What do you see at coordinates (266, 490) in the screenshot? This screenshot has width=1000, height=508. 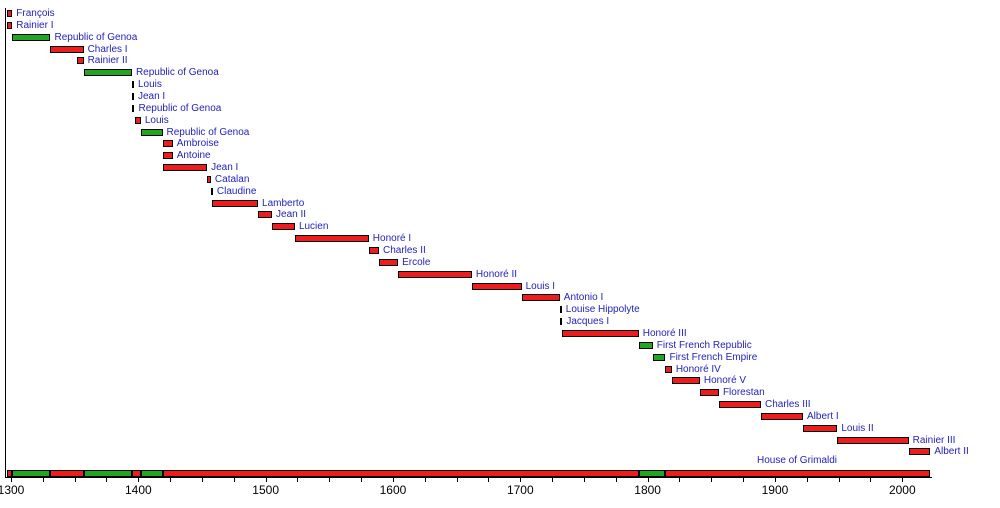 I see `x-axis-tick-label: 1500` at bounding box center [266, 490].